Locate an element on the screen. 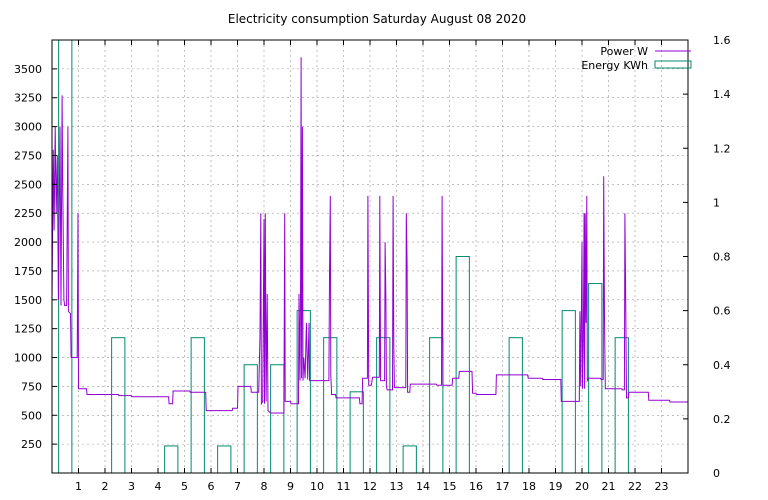 The width and height of the screenshot is (768, 500). y-tick-label: 1500 is located at coordinates (28, 300).